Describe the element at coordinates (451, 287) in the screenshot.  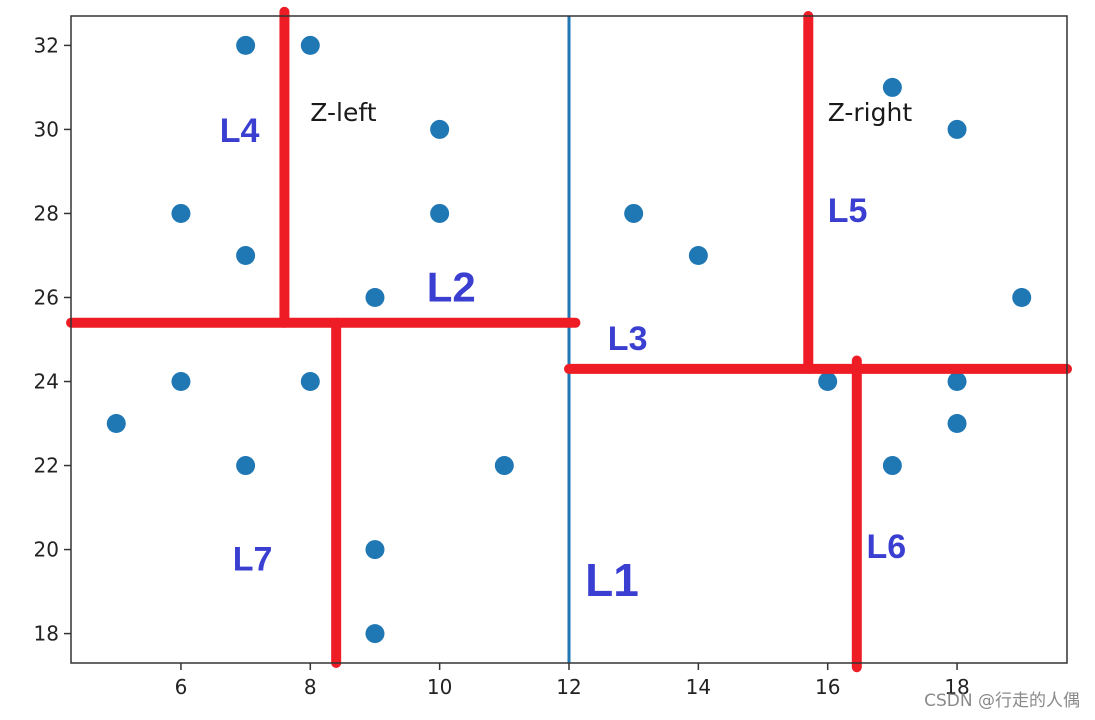
I see `segment-label: L2` at that location.